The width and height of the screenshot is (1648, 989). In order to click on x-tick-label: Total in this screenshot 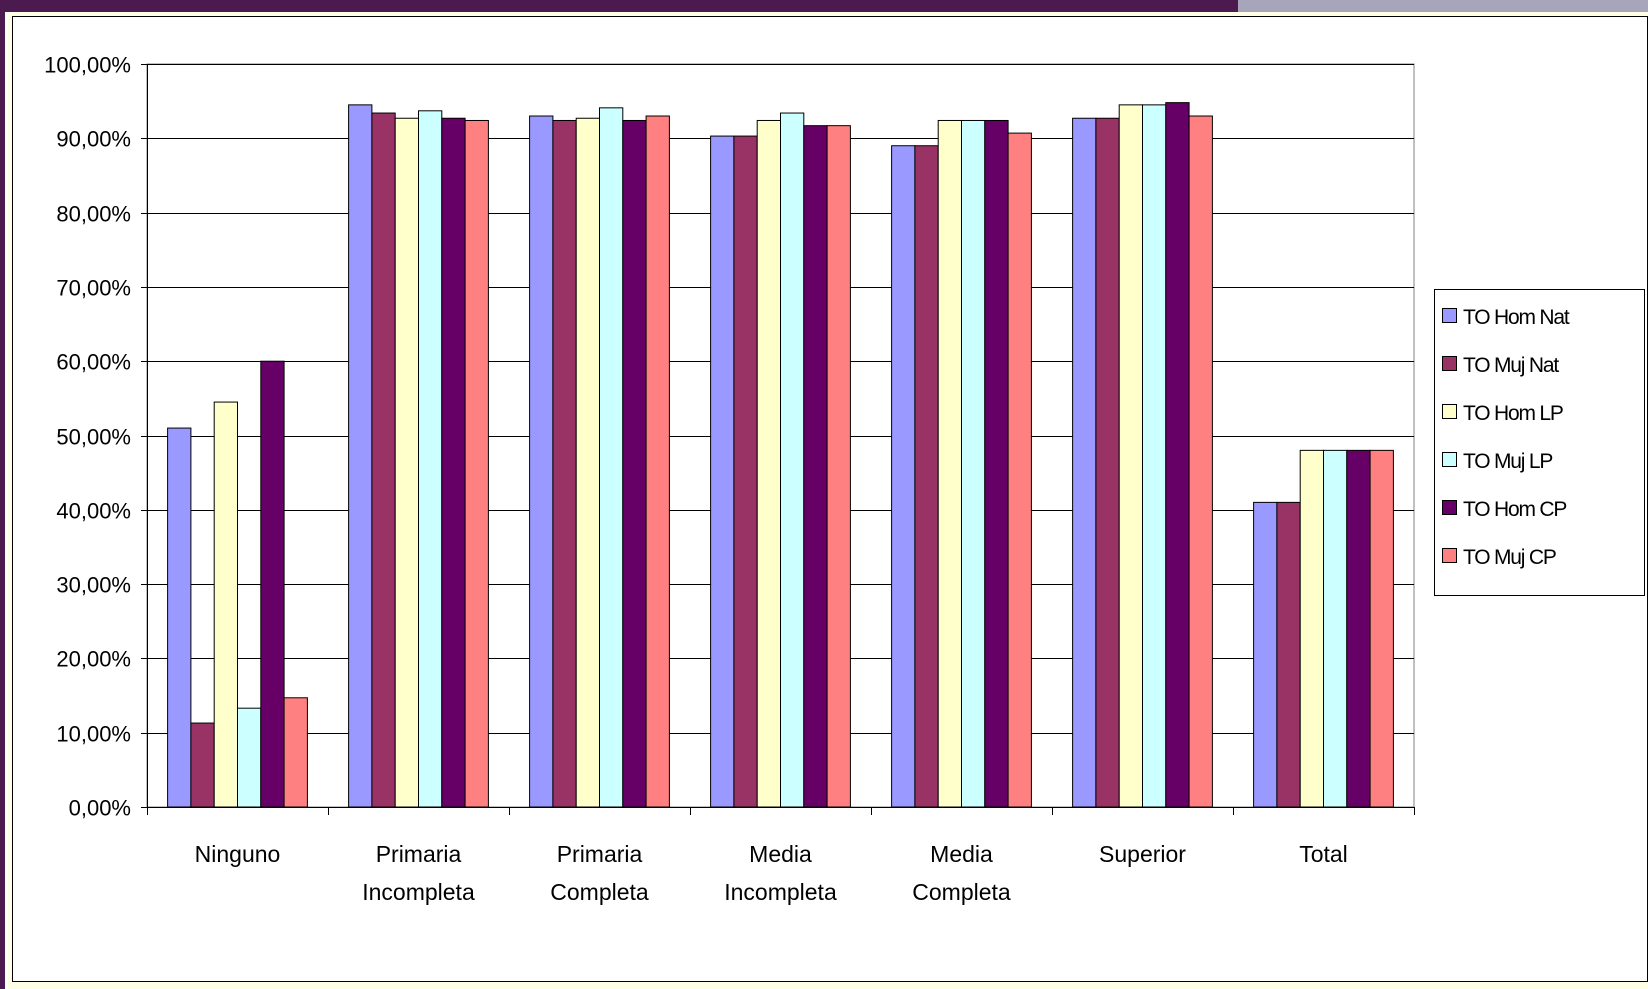, I will do `click(1323, 854)`.